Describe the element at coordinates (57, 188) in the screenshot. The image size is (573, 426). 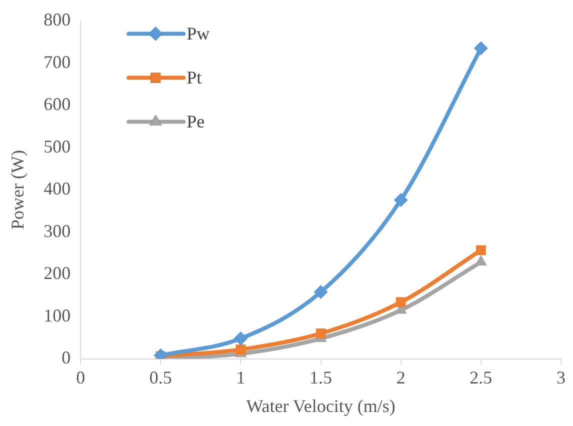
I see `y-tick-label: 400` at that location.